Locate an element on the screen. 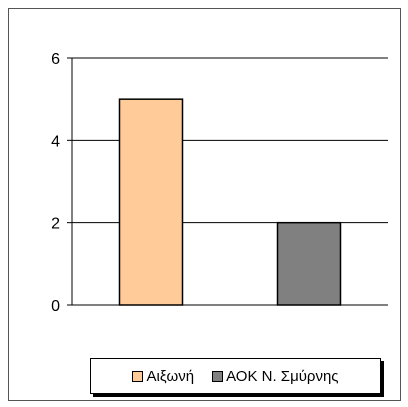 This screenshot has height=407, width=408. legend-label: Αιξωνή is located at coordinates (170, 376).